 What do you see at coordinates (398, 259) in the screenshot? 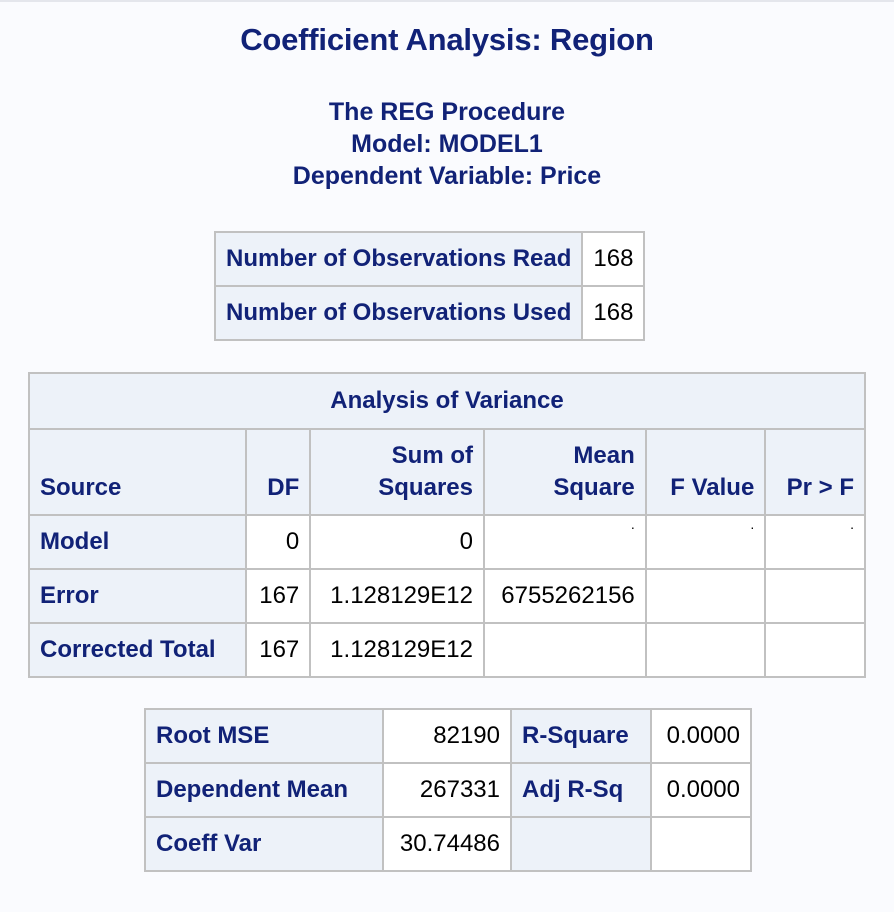
I see `row-header: Number of Observations Read` at bounding box center [398, 259].